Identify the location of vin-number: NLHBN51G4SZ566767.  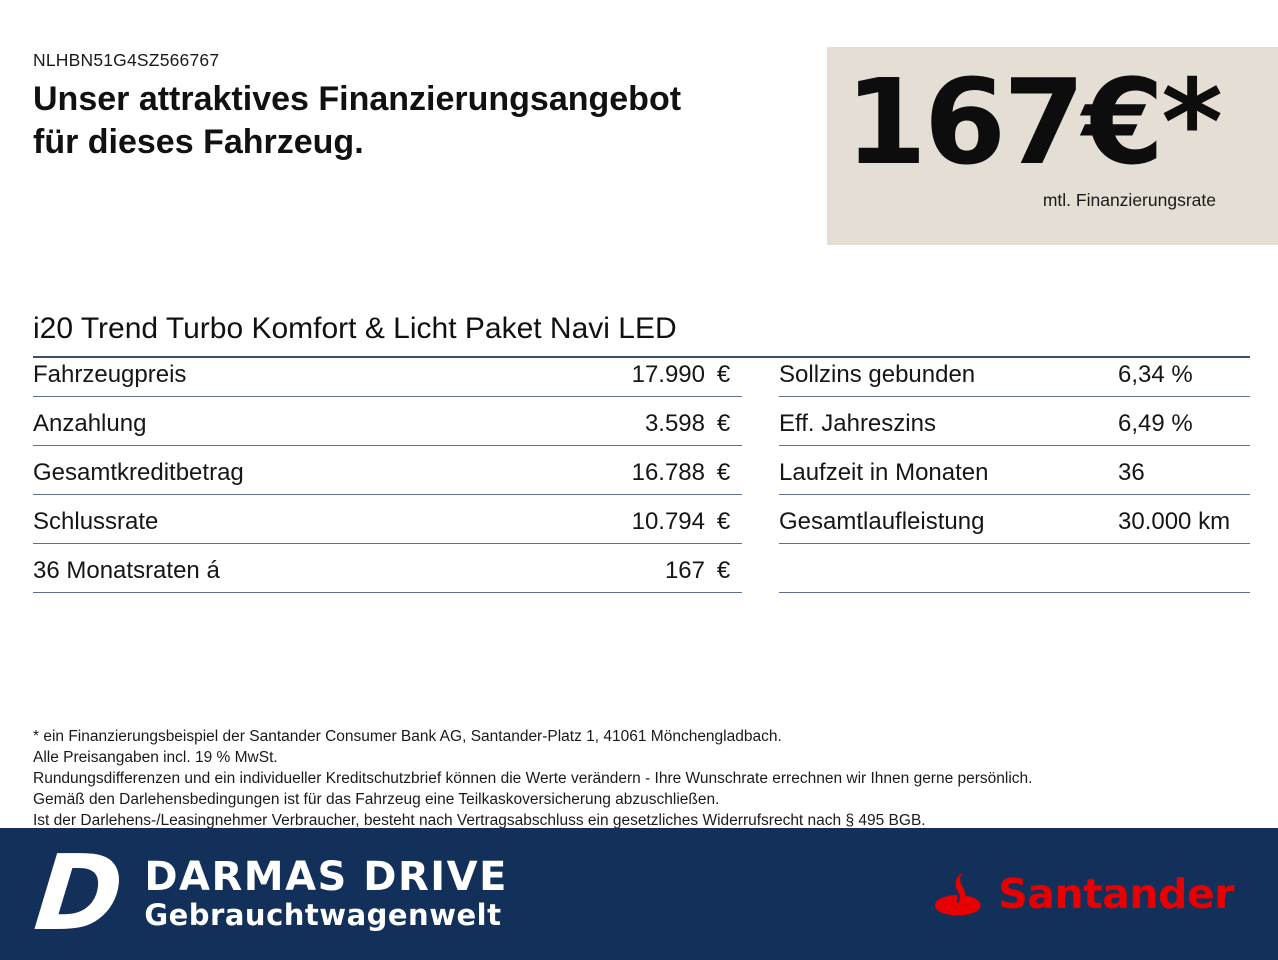
(126, 60).